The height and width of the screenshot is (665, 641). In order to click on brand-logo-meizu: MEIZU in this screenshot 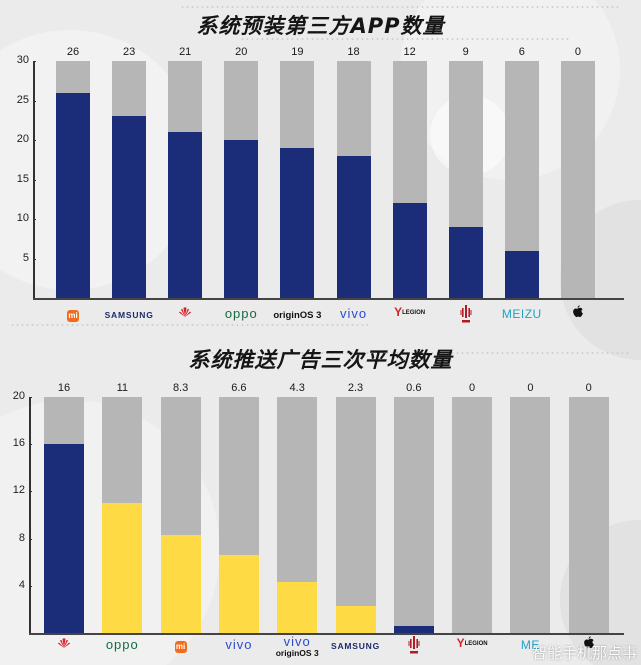, I will do `click(522, 314)`.